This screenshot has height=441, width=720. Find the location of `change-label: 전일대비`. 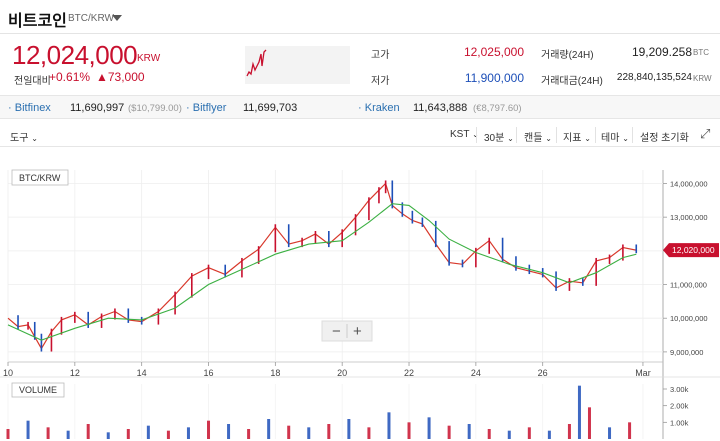

change-label: 전일대비 is located at coordinates (32, 81).